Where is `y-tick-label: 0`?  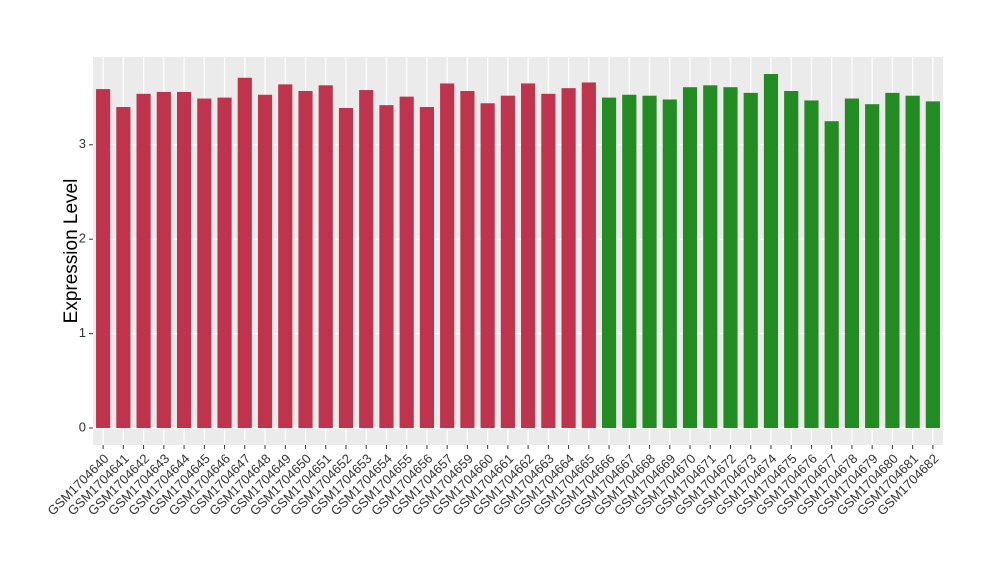 y-tick-label: 0 is located at coordinates (82, 426).